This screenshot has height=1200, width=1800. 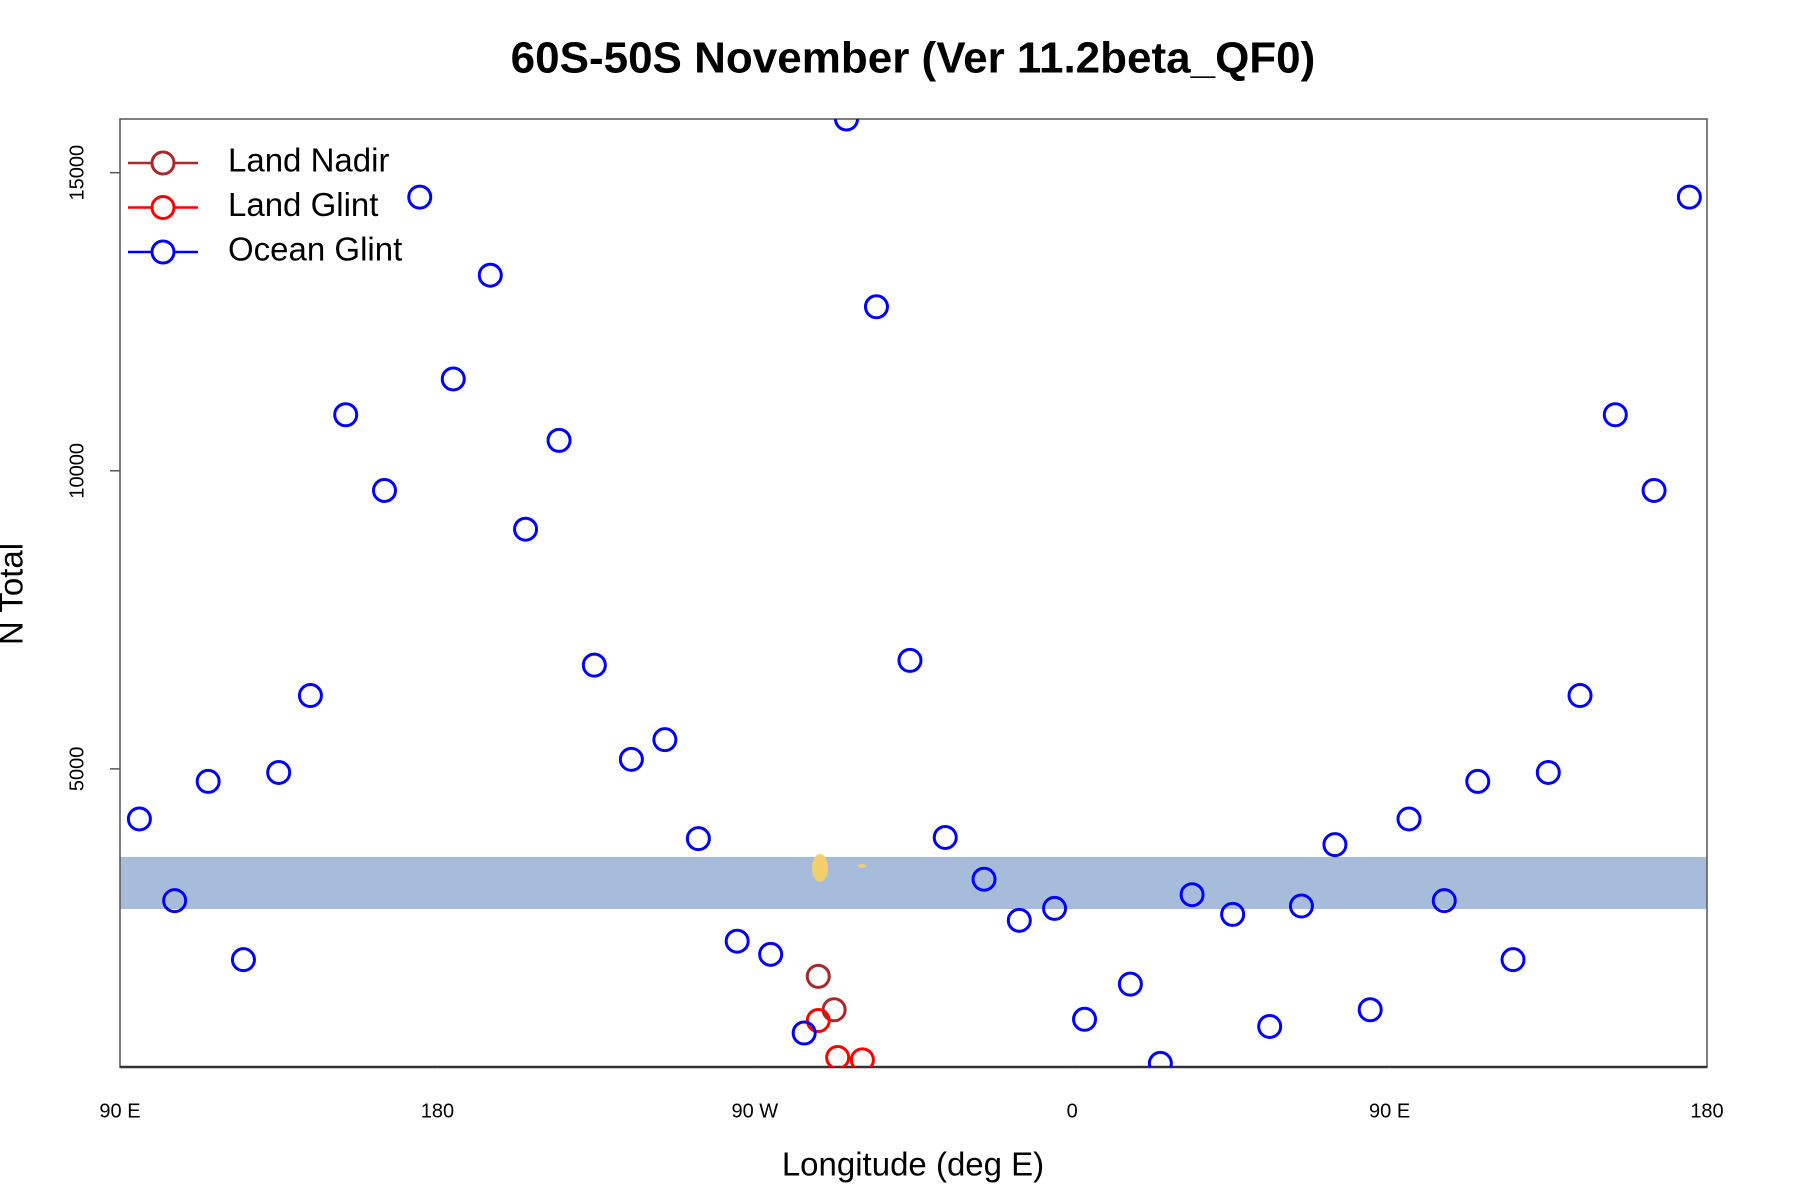 What do you see at coordinates (913, 1164) in the screenshot?
I see `x-axis-label: Longitude (deg E)` at bounding box center [913, 1164].